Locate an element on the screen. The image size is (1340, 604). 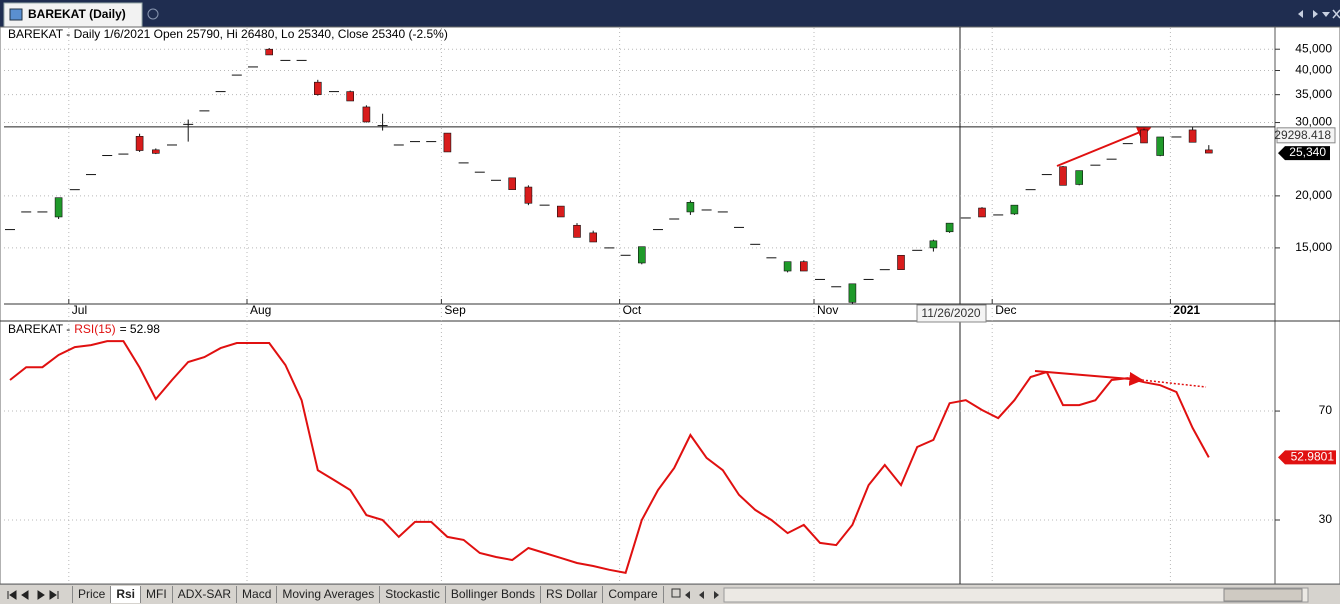
sheet-tab: Stockastic is located at coordinates (413, 594).